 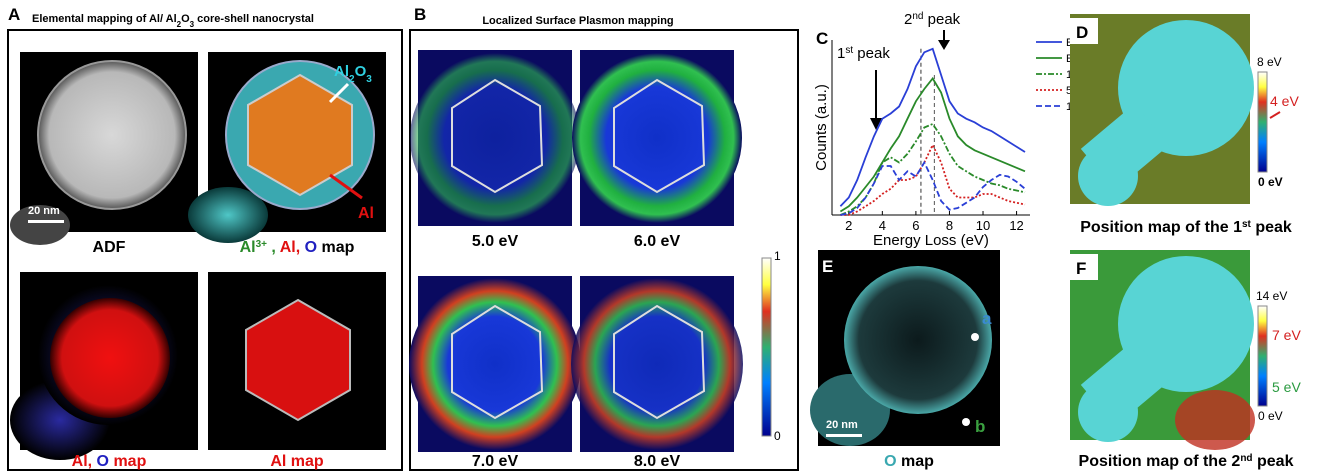 What do you see at coordinates (1286, 335) in the screenshot?
I see `colorbar-label: 7 eV` at bounding box center [1286, 335].